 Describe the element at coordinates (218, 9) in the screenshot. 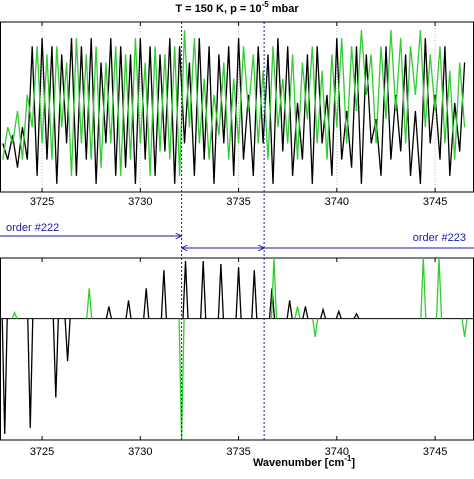

I see `title-text: T = 150 K, p = 10` at that location.